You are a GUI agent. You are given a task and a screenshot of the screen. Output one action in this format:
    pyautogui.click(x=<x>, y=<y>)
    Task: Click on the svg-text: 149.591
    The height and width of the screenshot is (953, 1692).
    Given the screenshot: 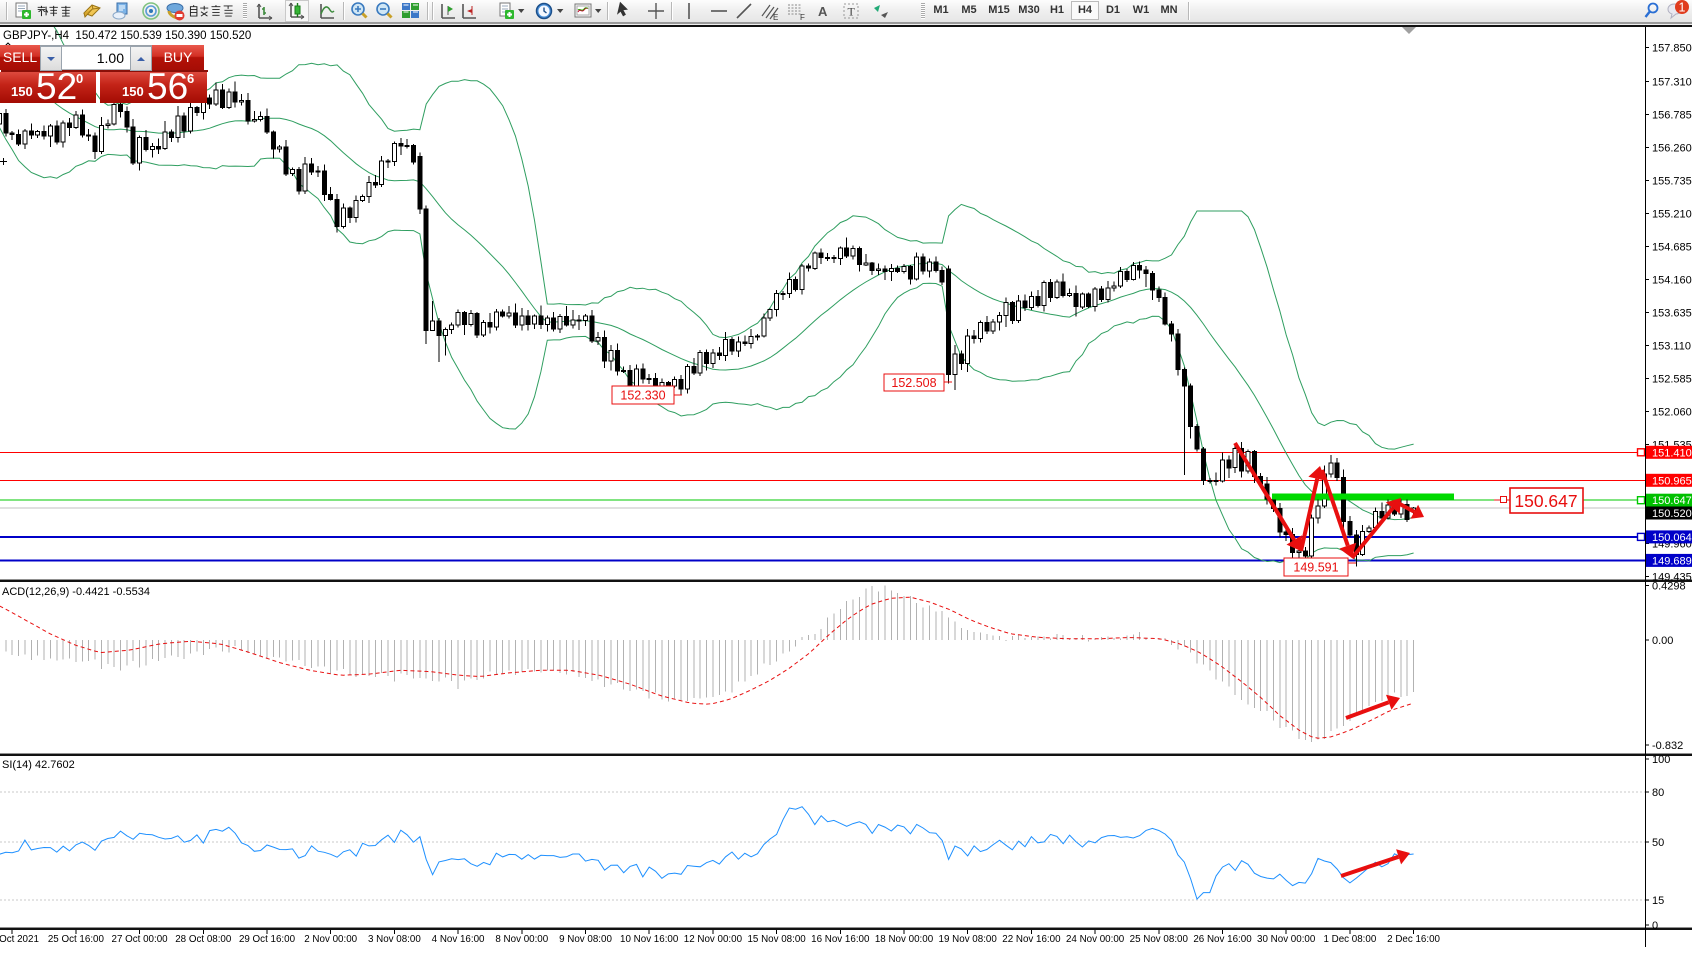 What is the action you would take?
    pyautogui.click(x=1315, y=568)
    